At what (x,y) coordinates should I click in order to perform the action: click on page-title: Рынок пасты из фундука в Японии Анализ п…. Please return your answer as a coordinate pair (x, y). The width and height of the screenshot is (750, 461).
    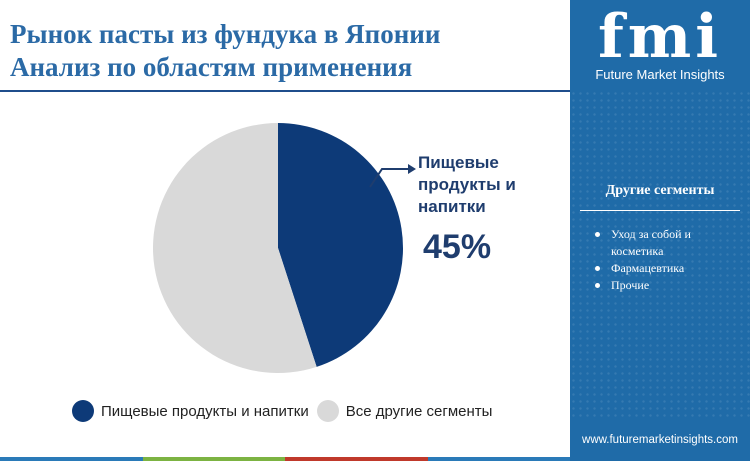
    Looking at the image, I should click on (287, 51).